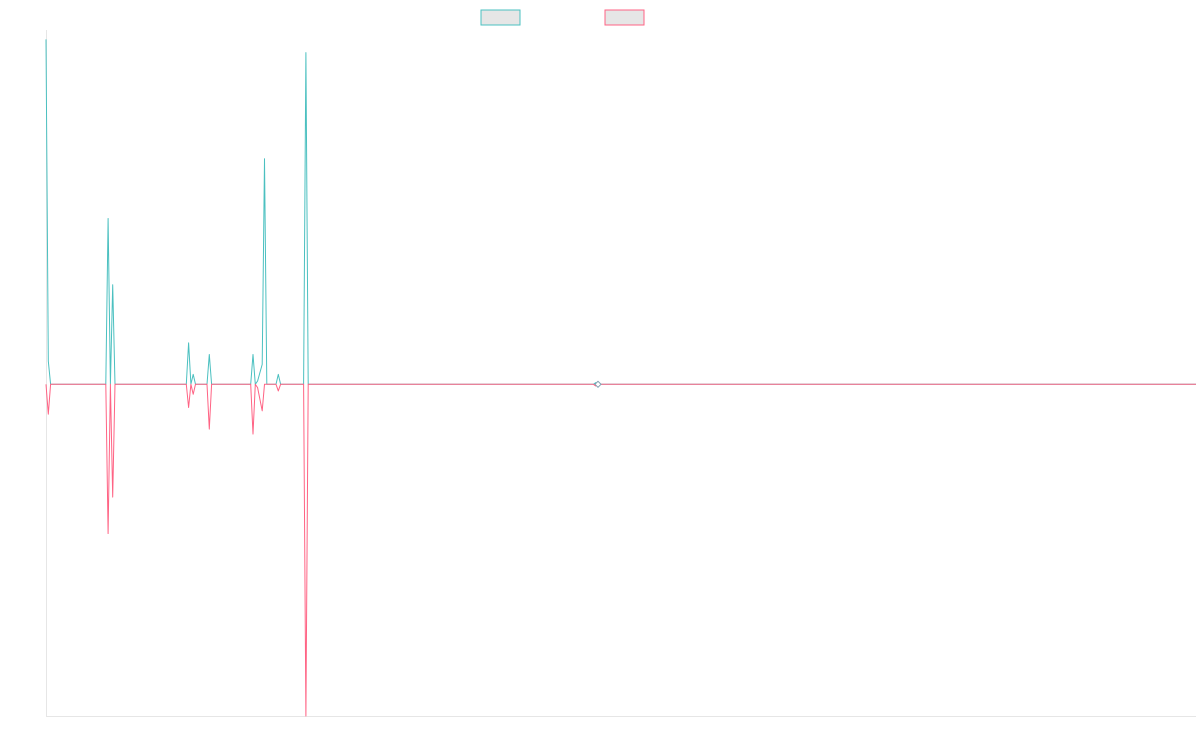 The width and height of the screenshot is (1200, 750). Describe the element at coordinates (562, 17) in the screenshot. I see `legend` at that location.